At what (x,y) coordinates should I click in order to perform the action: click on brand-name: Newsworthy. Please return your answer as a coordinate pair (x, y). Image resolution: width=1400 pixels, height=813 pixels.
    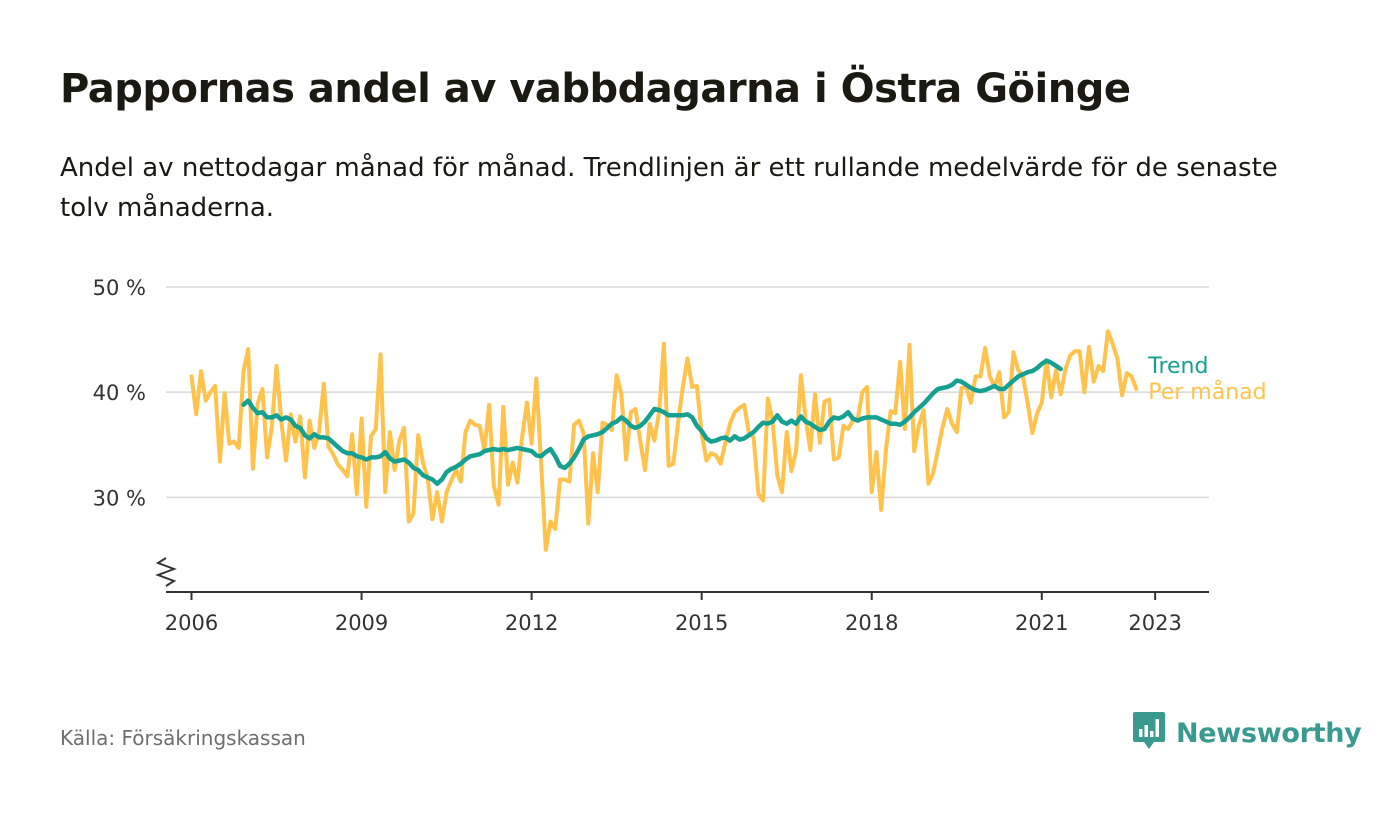
    Looking at the image, I should click on (1269, 733).